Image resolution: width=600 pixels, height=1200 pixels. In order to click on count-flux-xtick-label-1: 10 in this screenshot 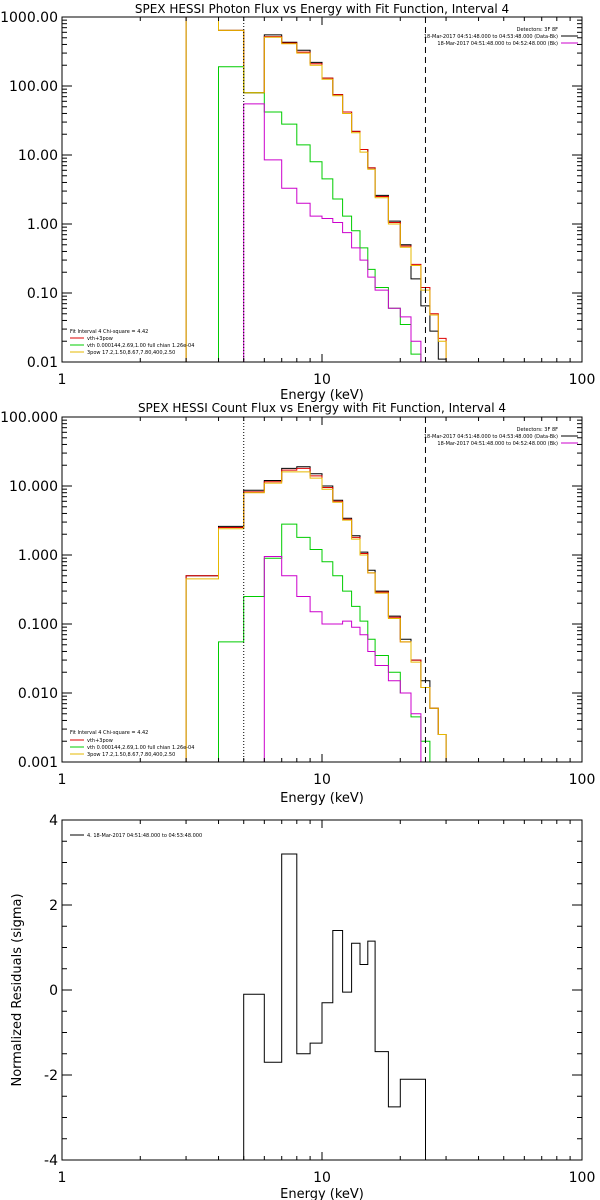, I will do `click(322, 780)`.